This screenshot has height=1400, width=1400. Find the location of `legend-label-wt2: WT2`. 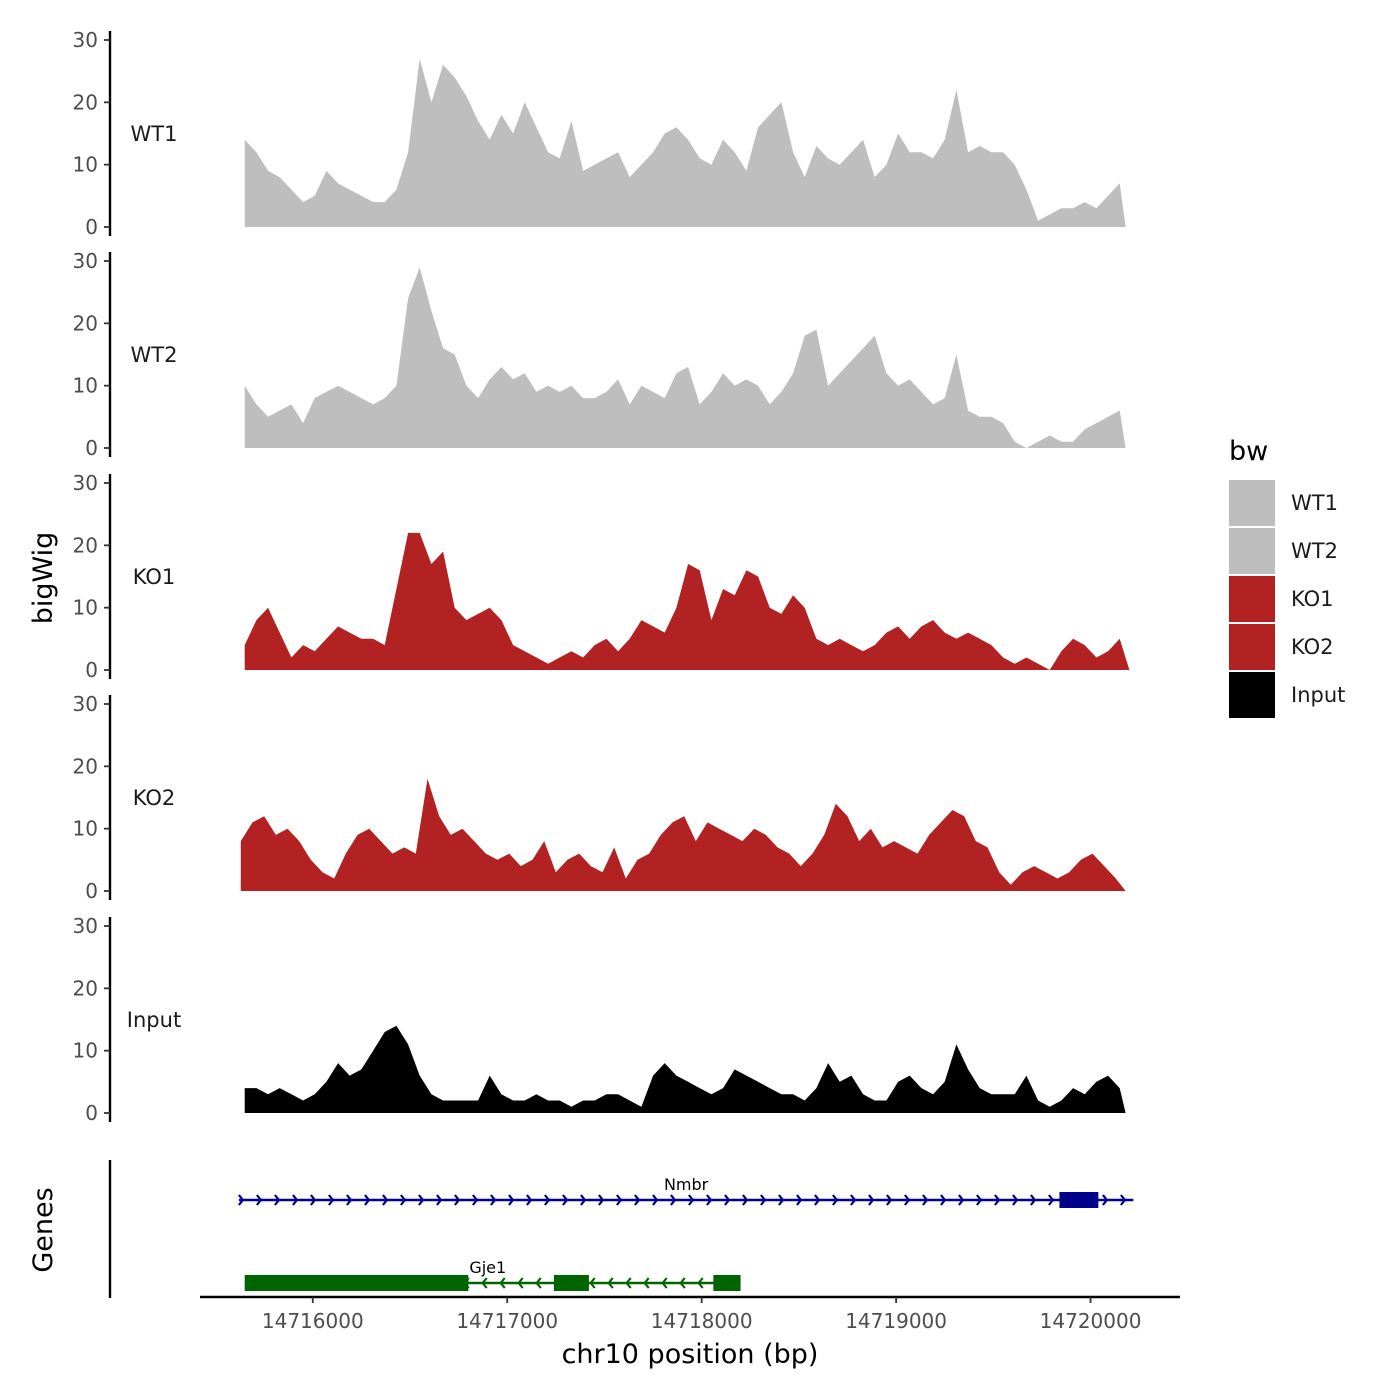

legend-label-wt2: WT2 is located at coordinates (1314, 551).